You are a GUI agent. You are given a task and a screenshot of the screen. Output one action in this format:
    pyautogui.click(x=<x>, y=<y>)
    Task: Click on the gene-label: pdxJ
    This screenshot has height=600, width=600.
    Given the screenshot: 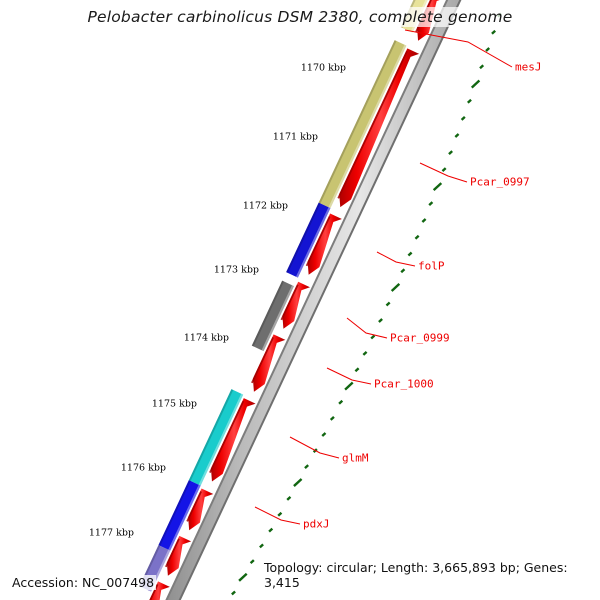 What is the action you would take?
    pyautogui.click(x=316, y=524)
    